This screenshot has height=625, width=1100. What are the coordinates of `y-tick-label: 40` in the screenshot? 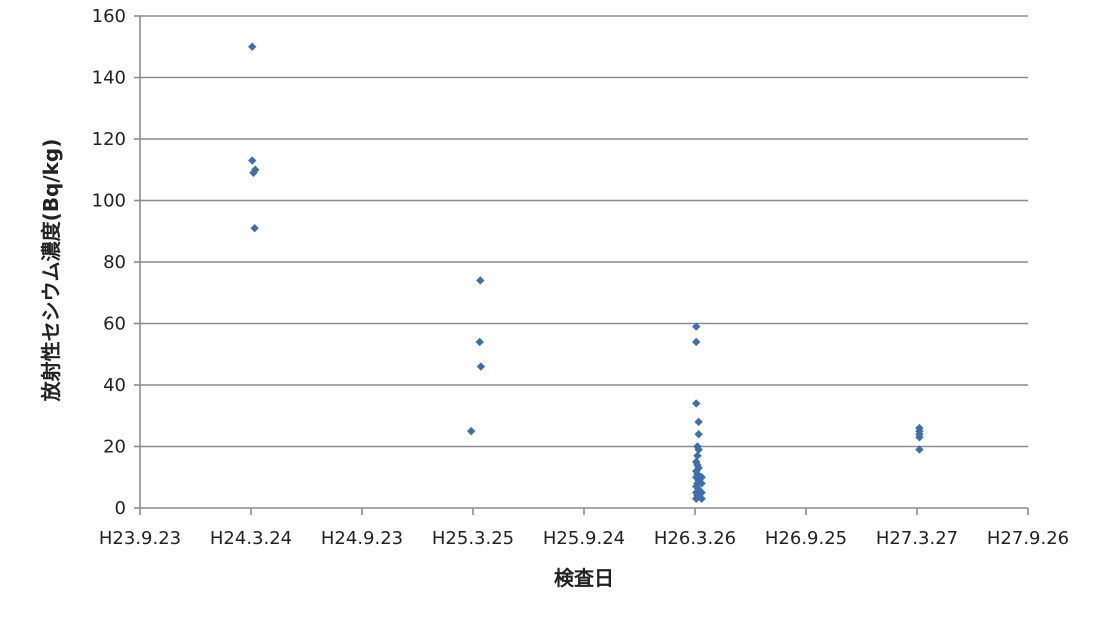 It's located at (114, 385).